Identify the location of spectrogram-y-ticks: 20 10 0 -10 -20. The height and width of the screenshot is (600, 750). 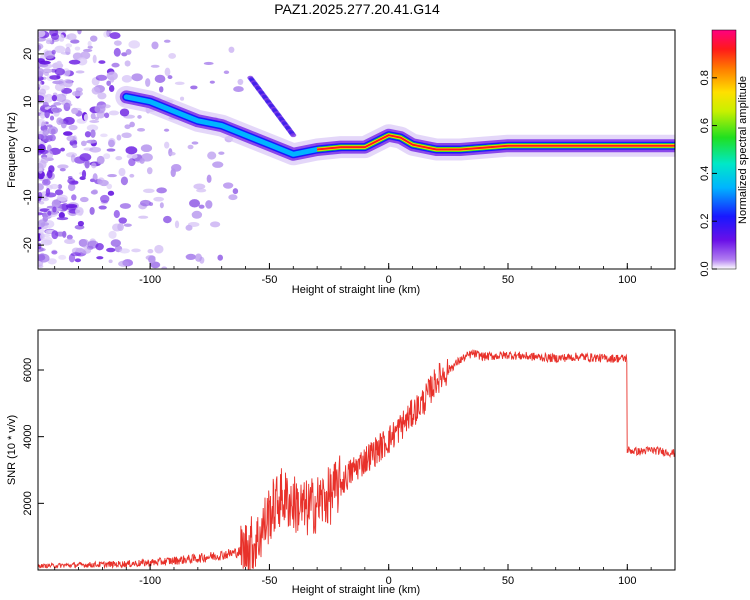
(33, 150).